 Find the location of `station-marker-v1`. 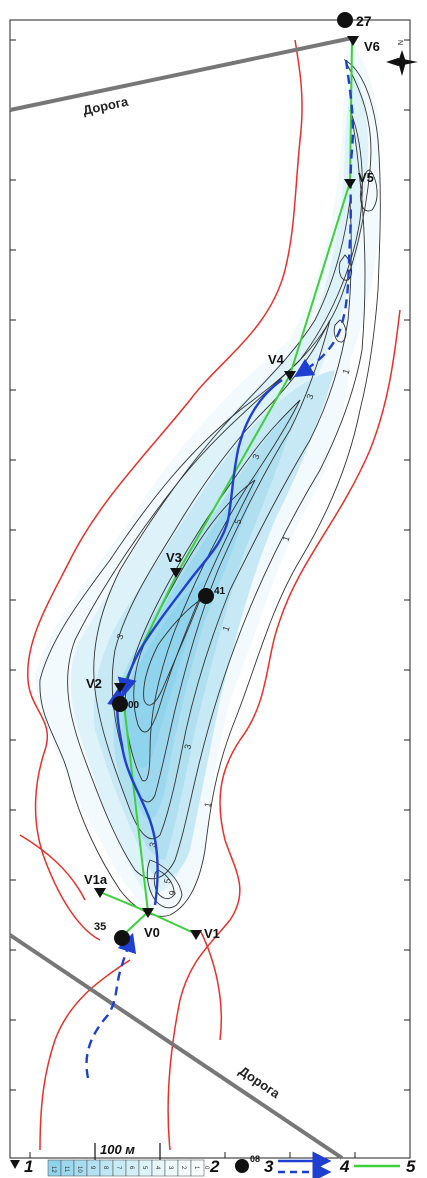

station-marker-v1 is located at coordinates (196, 935).